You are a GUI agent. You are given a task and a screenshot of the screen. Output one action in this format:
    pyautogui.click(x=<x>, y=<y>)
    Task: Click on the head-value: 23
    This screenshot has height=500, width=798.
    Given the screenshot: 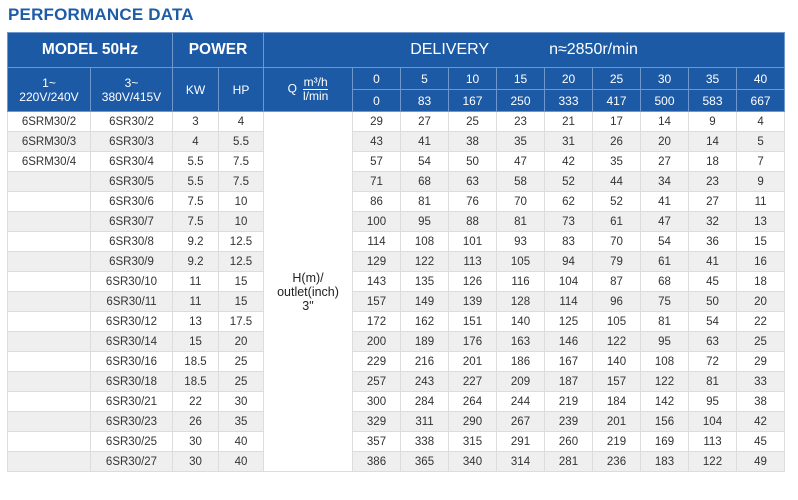 What is the action you would take?
    pyautogui.click(x=712, y=181)
    